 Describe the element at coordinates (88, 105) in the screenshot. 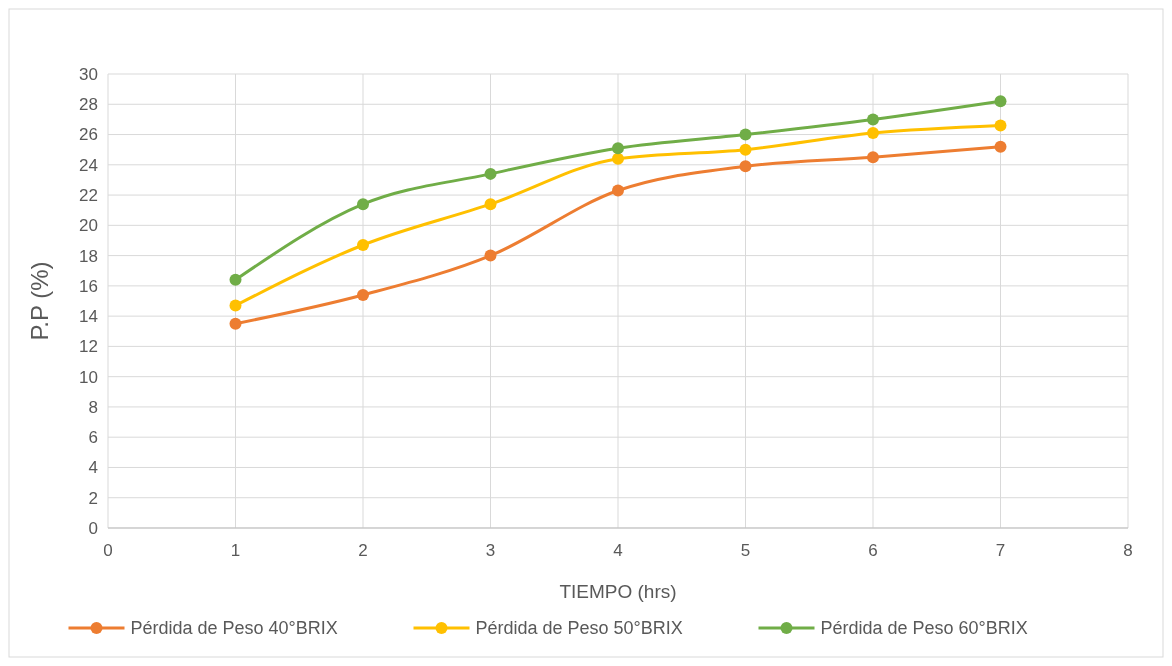

I see `y-tick-label: 28` at that location.